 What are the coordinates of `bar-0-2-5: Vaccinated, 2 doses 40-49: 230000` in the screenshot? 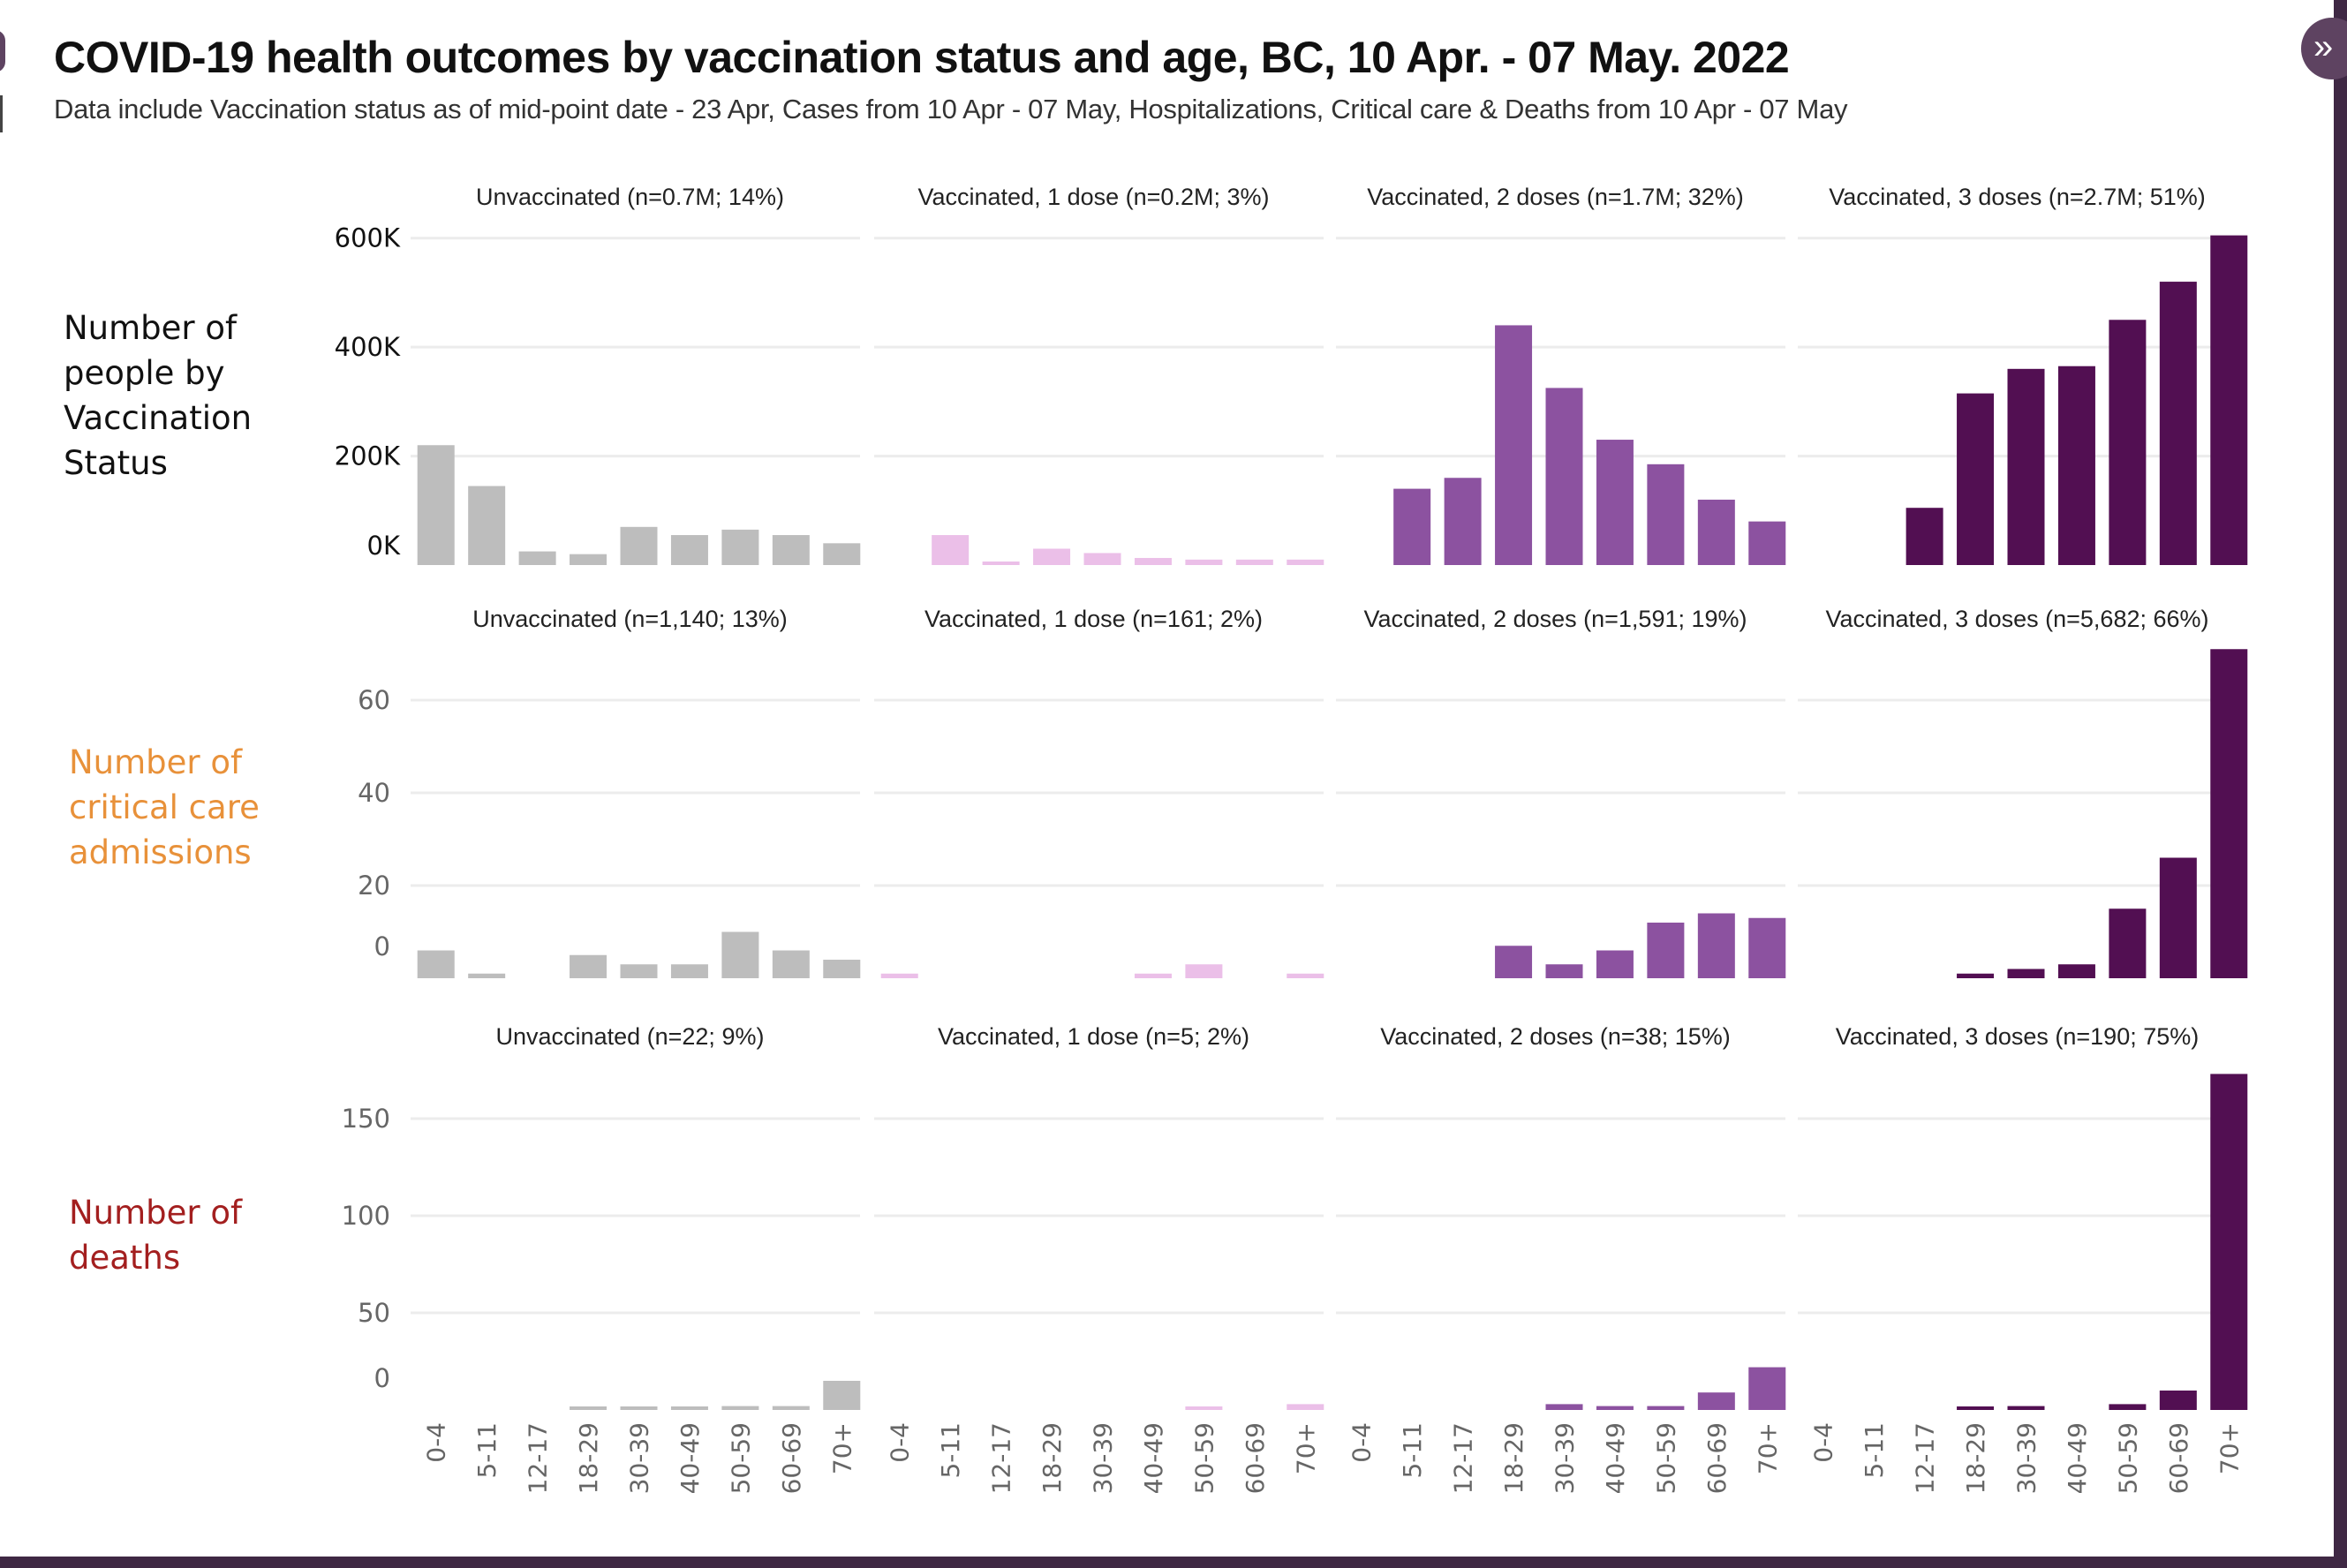 It's located at (1615, 502).